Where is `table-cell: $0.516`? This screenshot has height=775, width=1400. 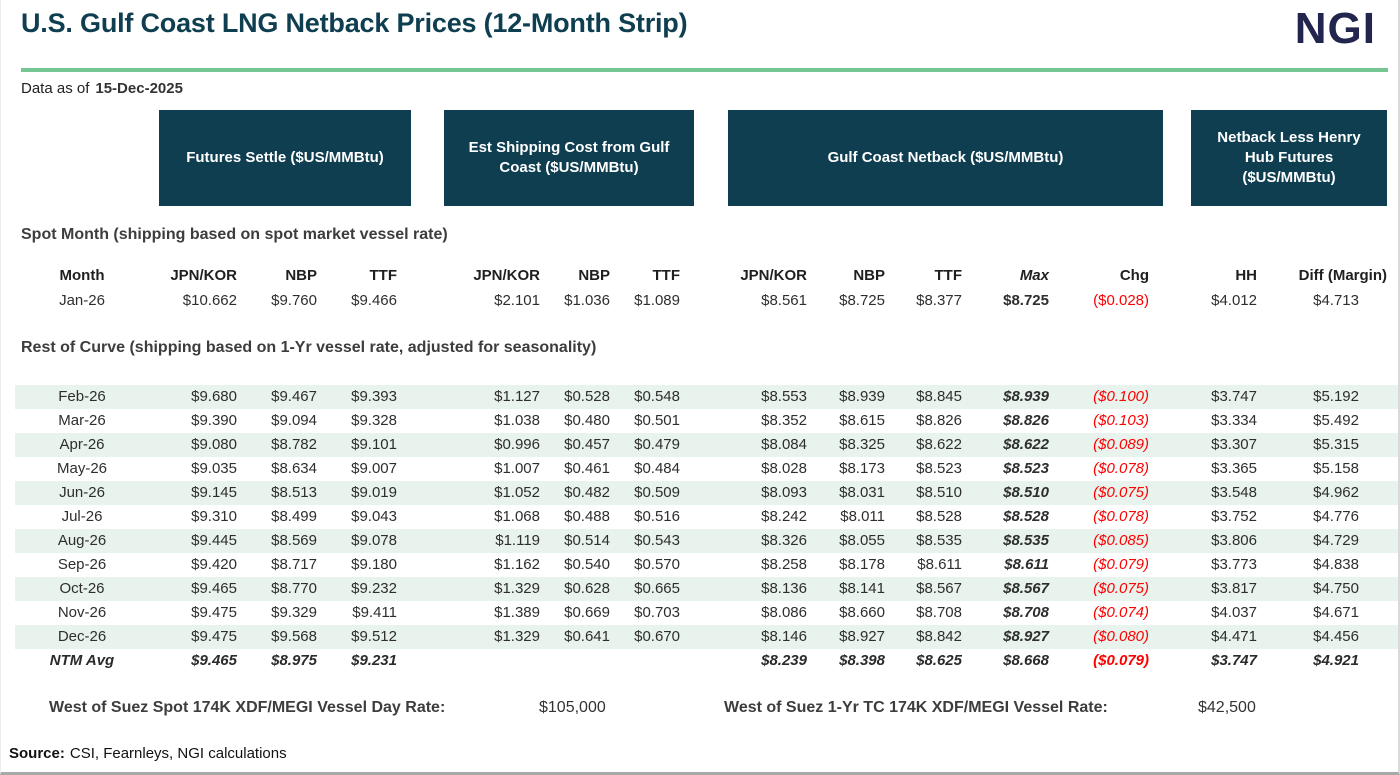 table-cell: $0.516 is located at coordinates (657, 516).